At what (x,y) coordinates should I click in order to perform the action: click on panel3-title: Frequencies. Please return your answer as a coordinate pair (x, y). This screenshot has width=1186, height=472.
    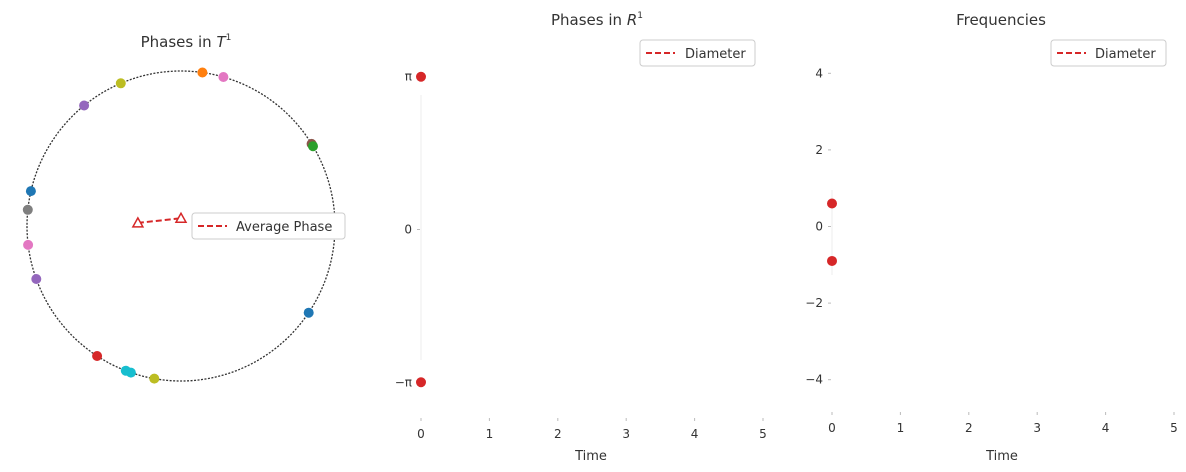
    Looking at the image, I should click on (1001, 20).